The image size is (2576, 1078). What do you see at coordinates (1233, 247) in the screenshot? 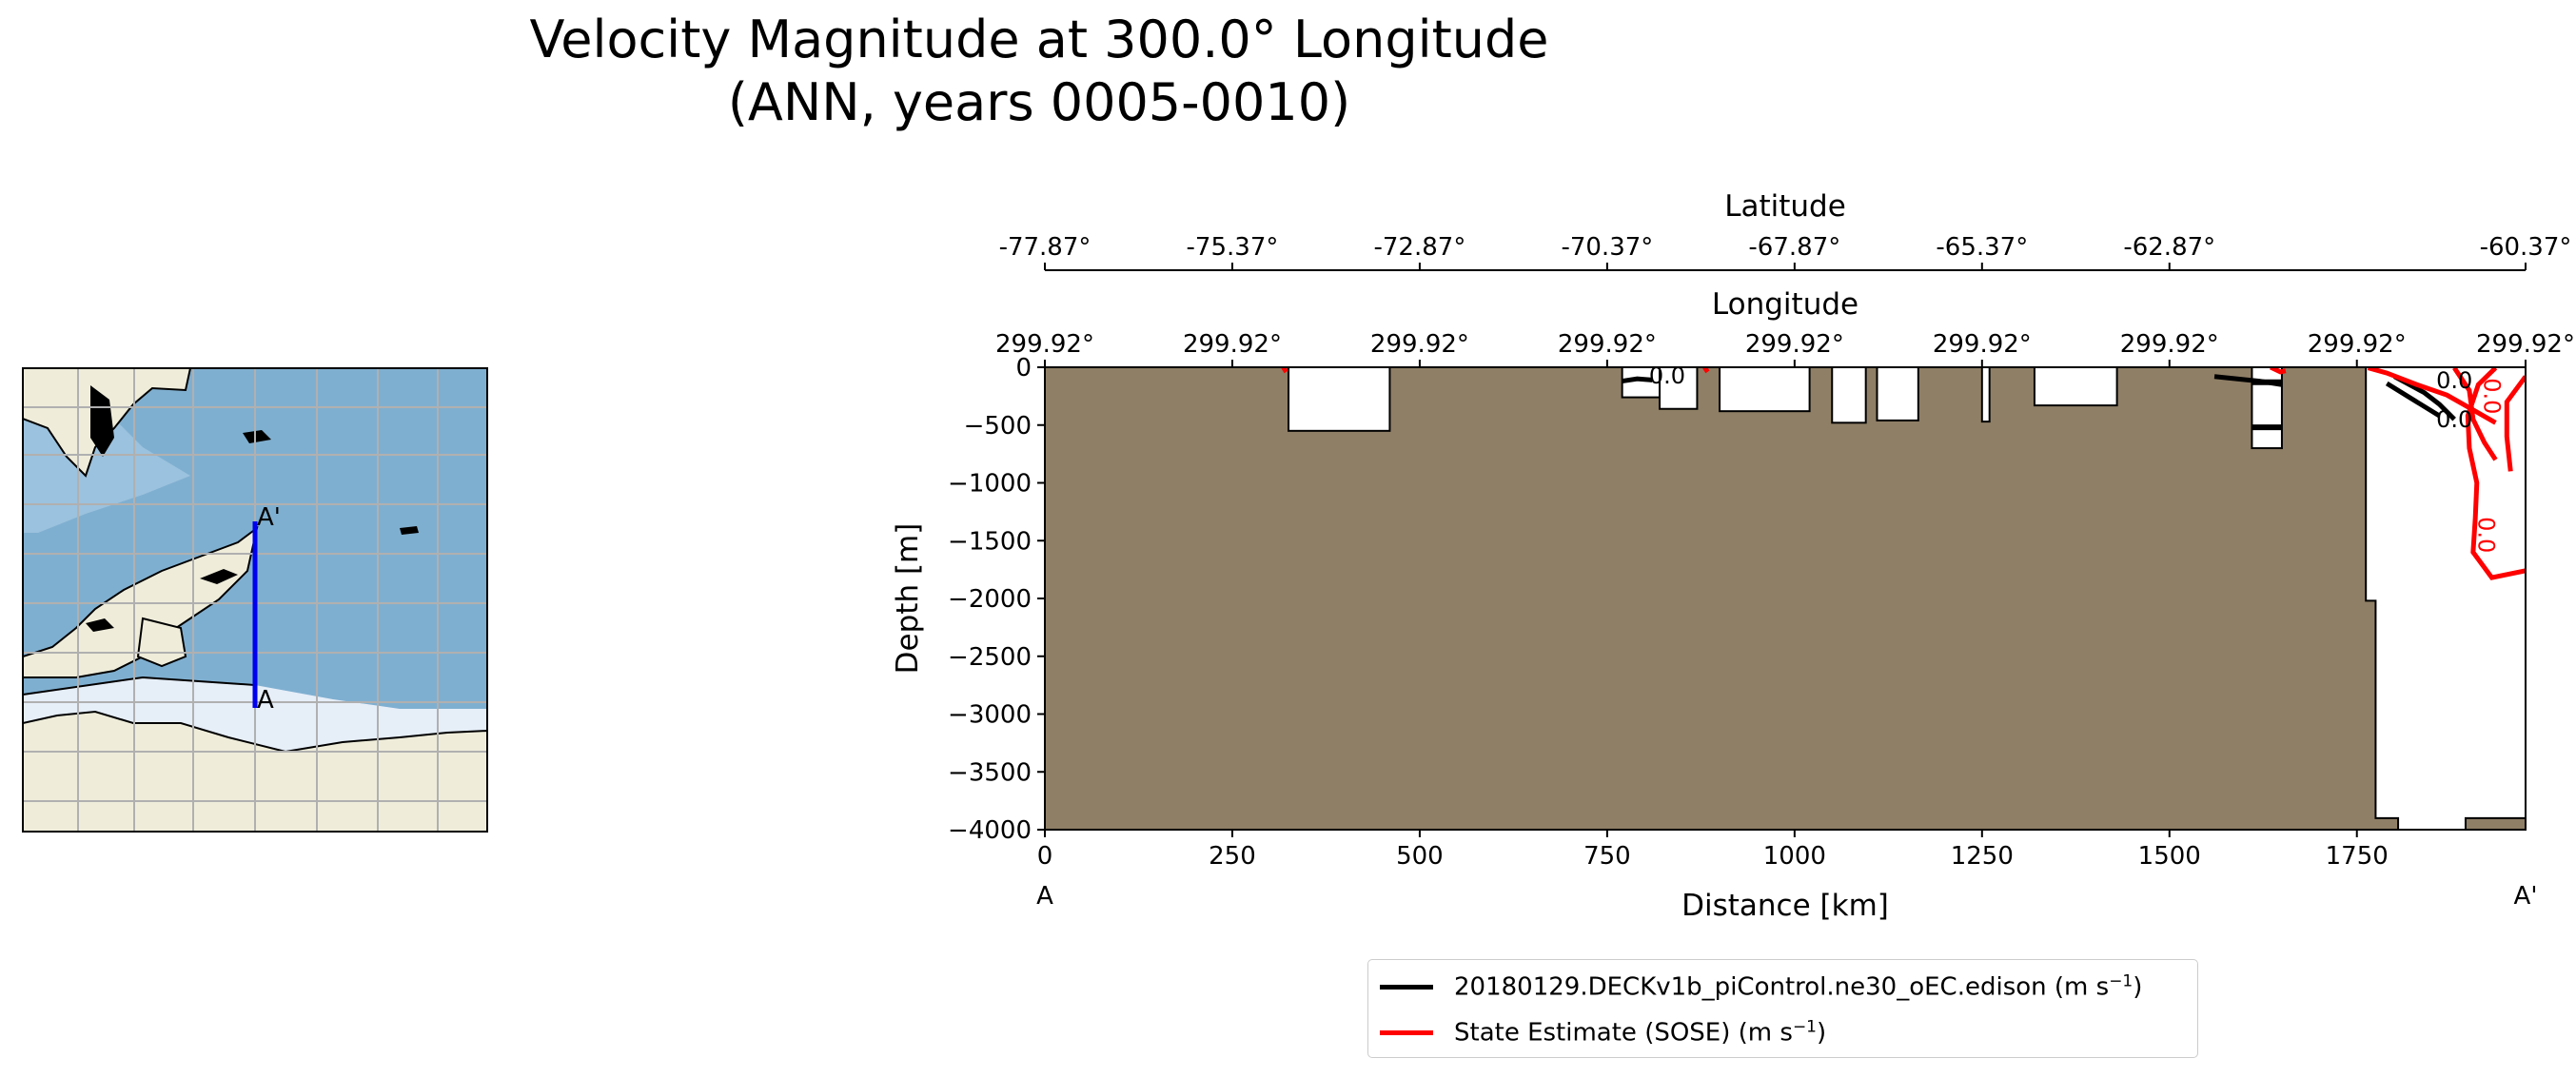
I see `latitude-tick-label: -75.37°` at bounding box center [1233, 247].